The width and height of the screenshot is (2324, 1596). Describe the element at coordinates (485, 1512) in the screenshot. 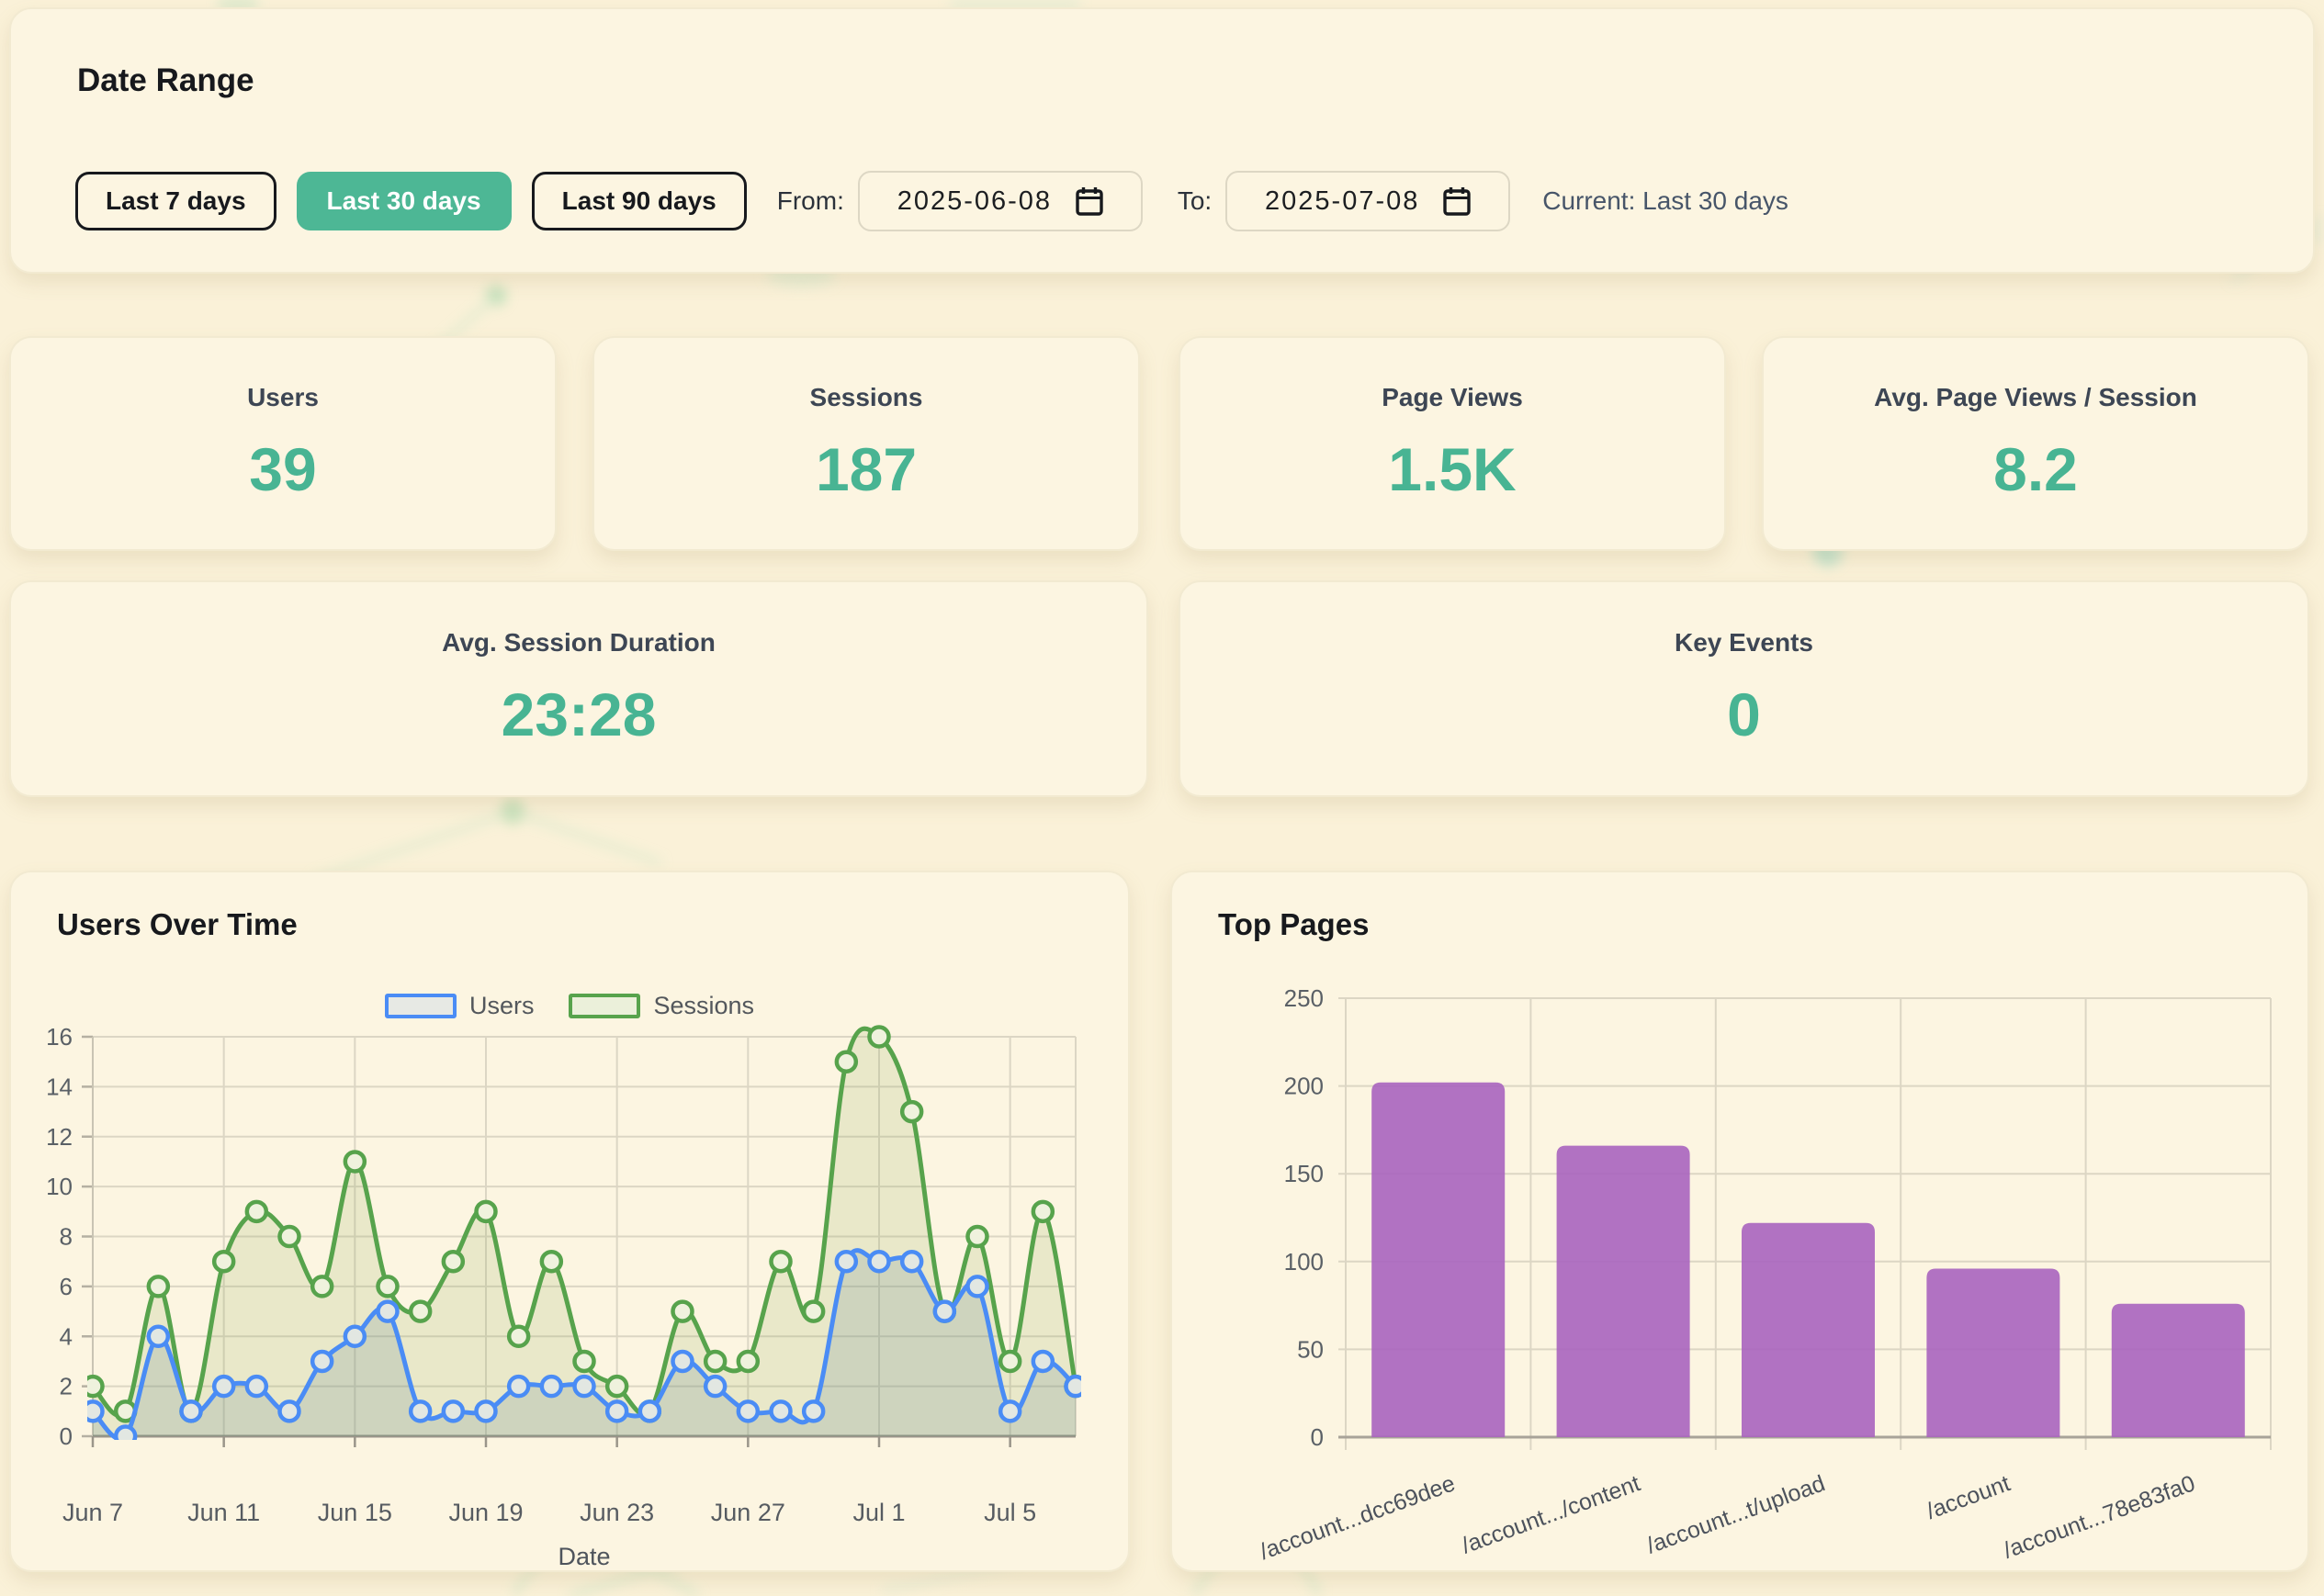

I see `svg-text: Jun 19` at that location.